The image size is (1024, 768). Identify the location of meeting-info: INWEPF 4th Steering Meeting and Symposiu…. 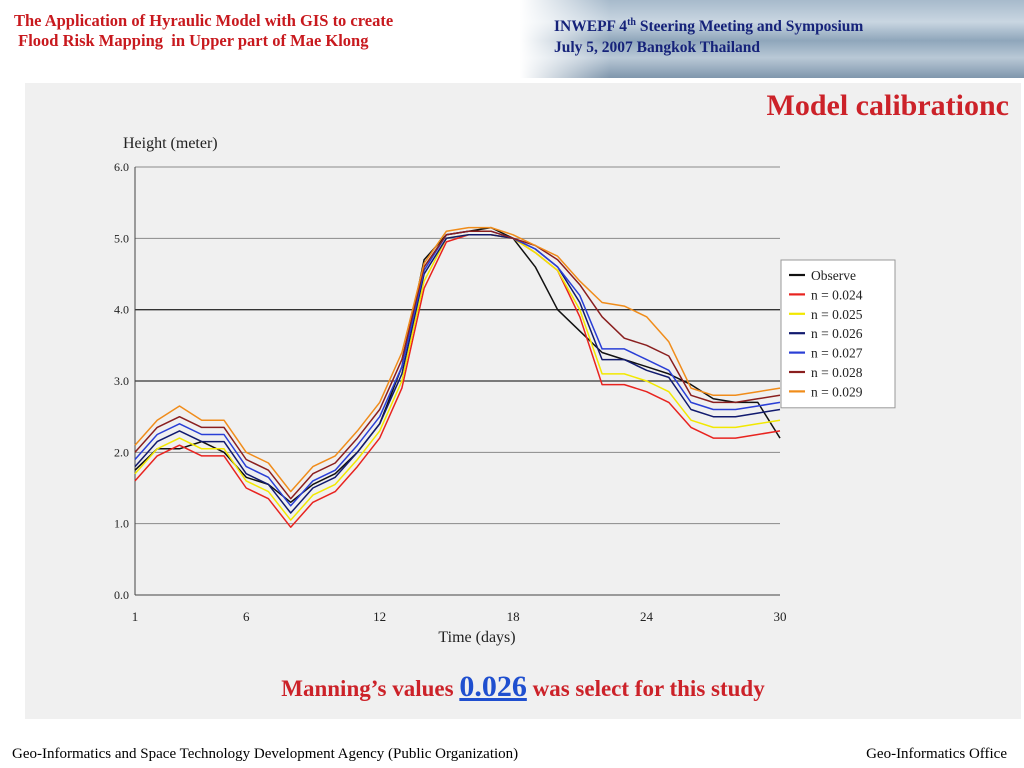
(708, 37).